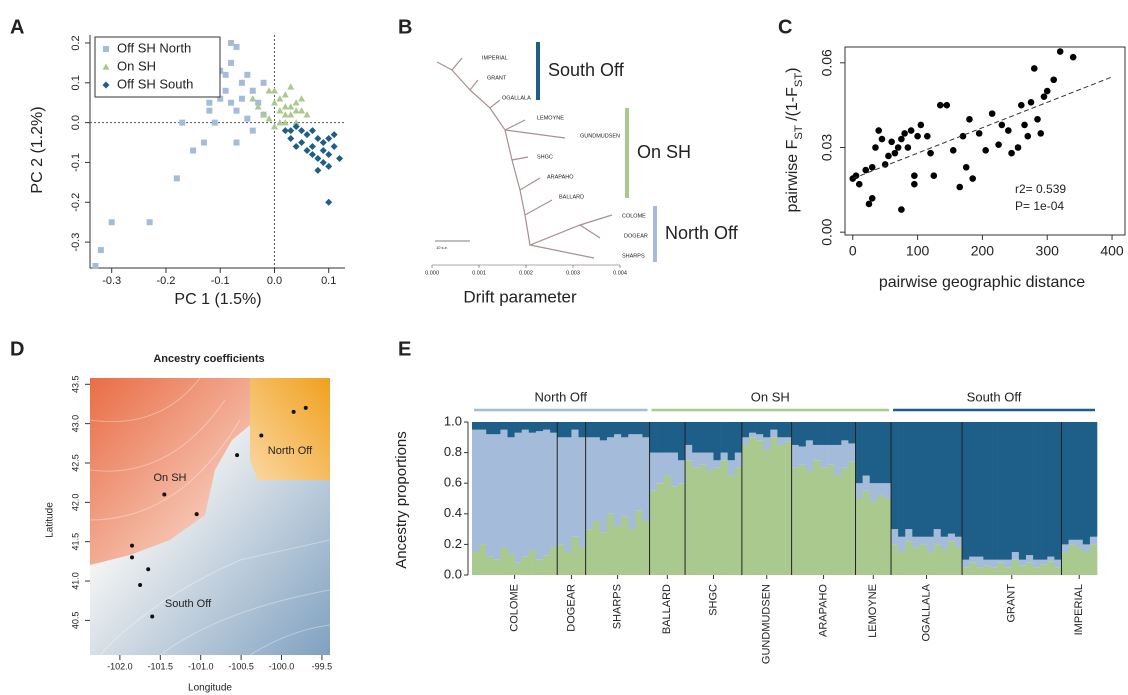 Image resolution: width=1128 pixels, height=695 pixels. What do you see at coordinates (926, 612) in the screenshot?
I see `population-label: OGALLALA` at bounding box center [926, 612].